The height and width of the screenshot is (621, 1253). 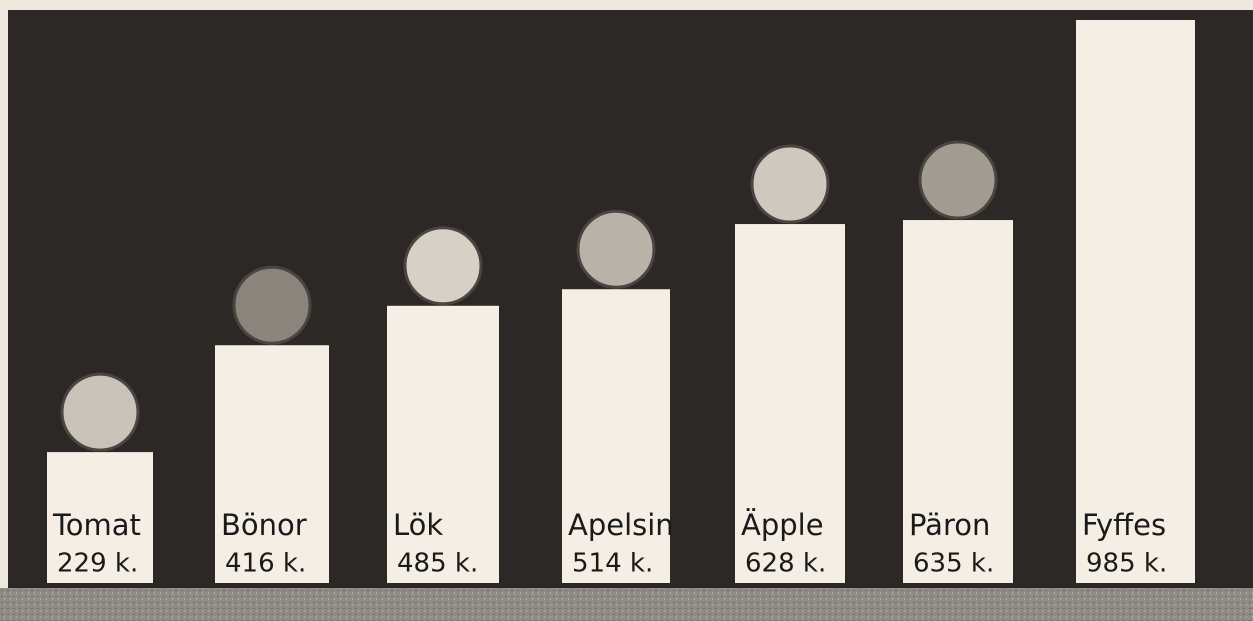 I want to click on category-label: Fyffes, so click(x=1124, y=525).